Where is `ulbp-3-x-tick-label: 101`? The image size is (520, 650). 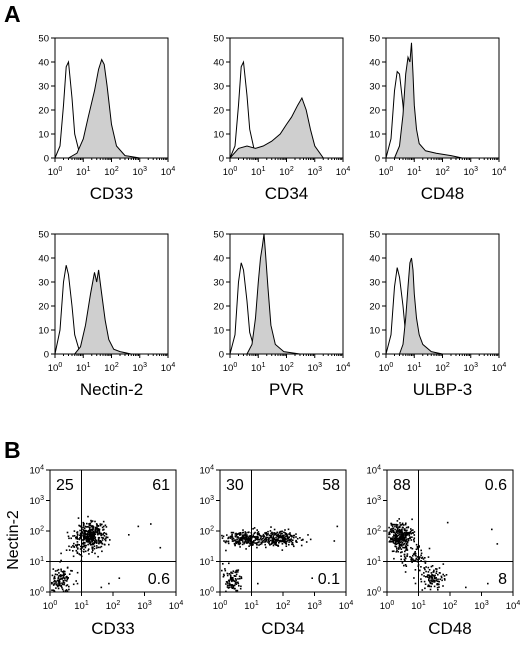
ulbp-3-x-tick-label: 101 is located at coordinates (414, 368).